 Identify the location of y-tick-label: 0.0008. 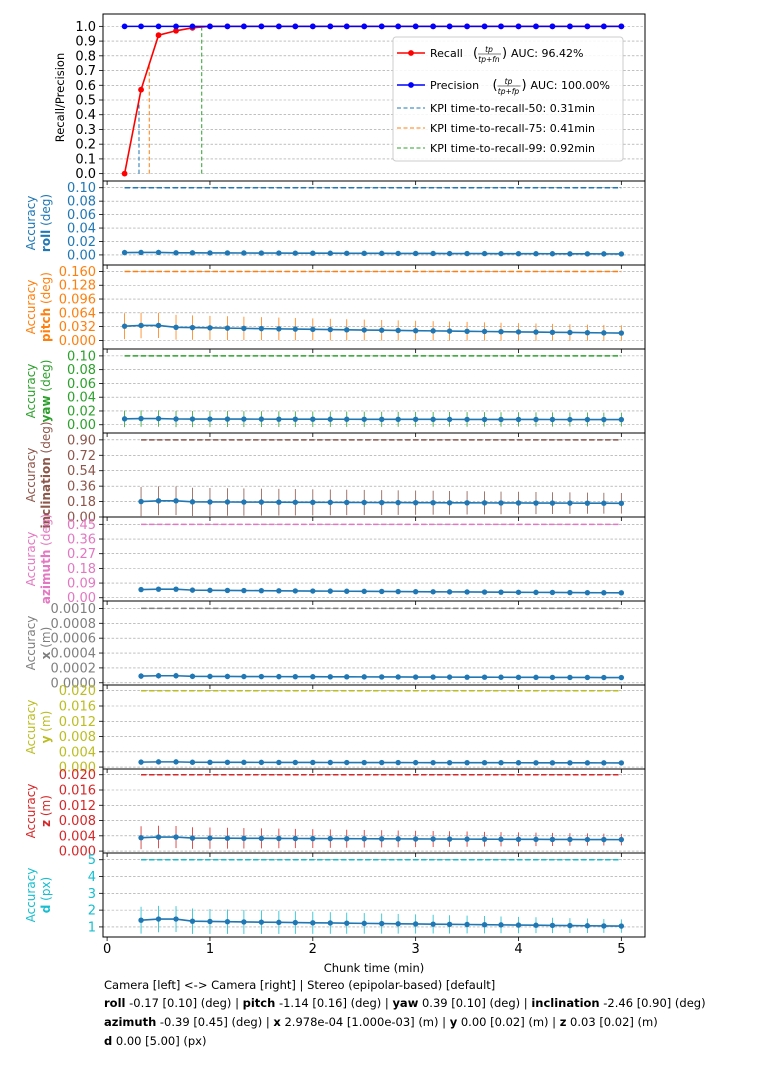
(74, 624).